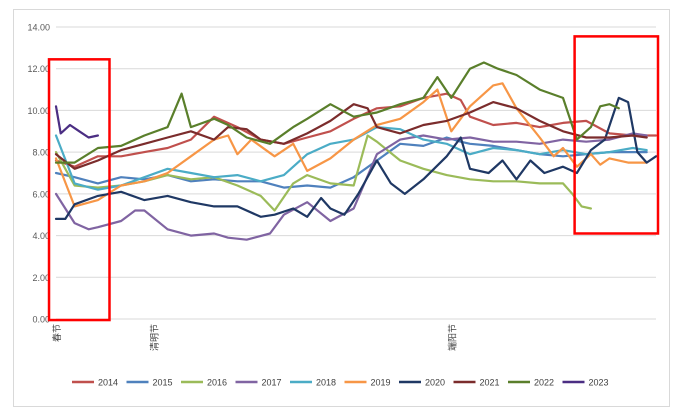 The width and height of the screenshot is (681, 413). Describe the element at coordinates (544, 383) in the screenshot. I see `legend-label: 2022` at that location.